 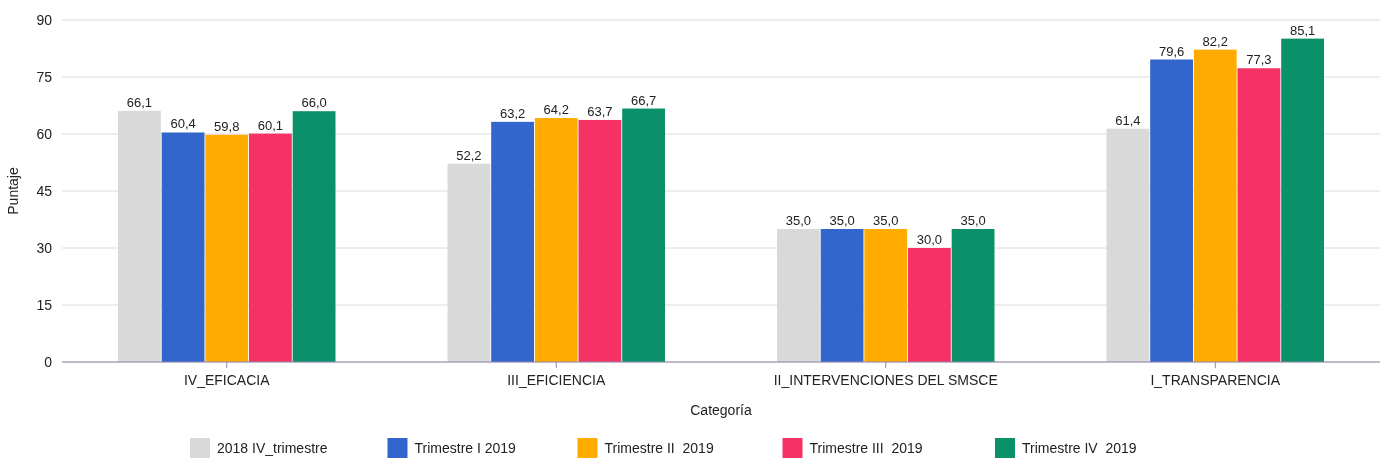 I want to click on legend-label: Trimestre III 2019, so click(x=866, y=447).